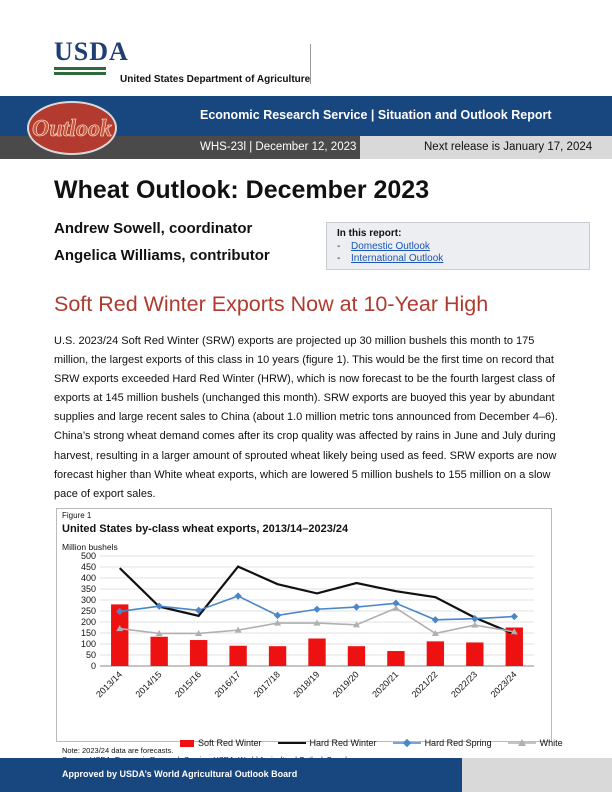 The width and height of the screenshot is (612, 792). I want to click on x-tick-label: 2016/17, so click(227, 684).